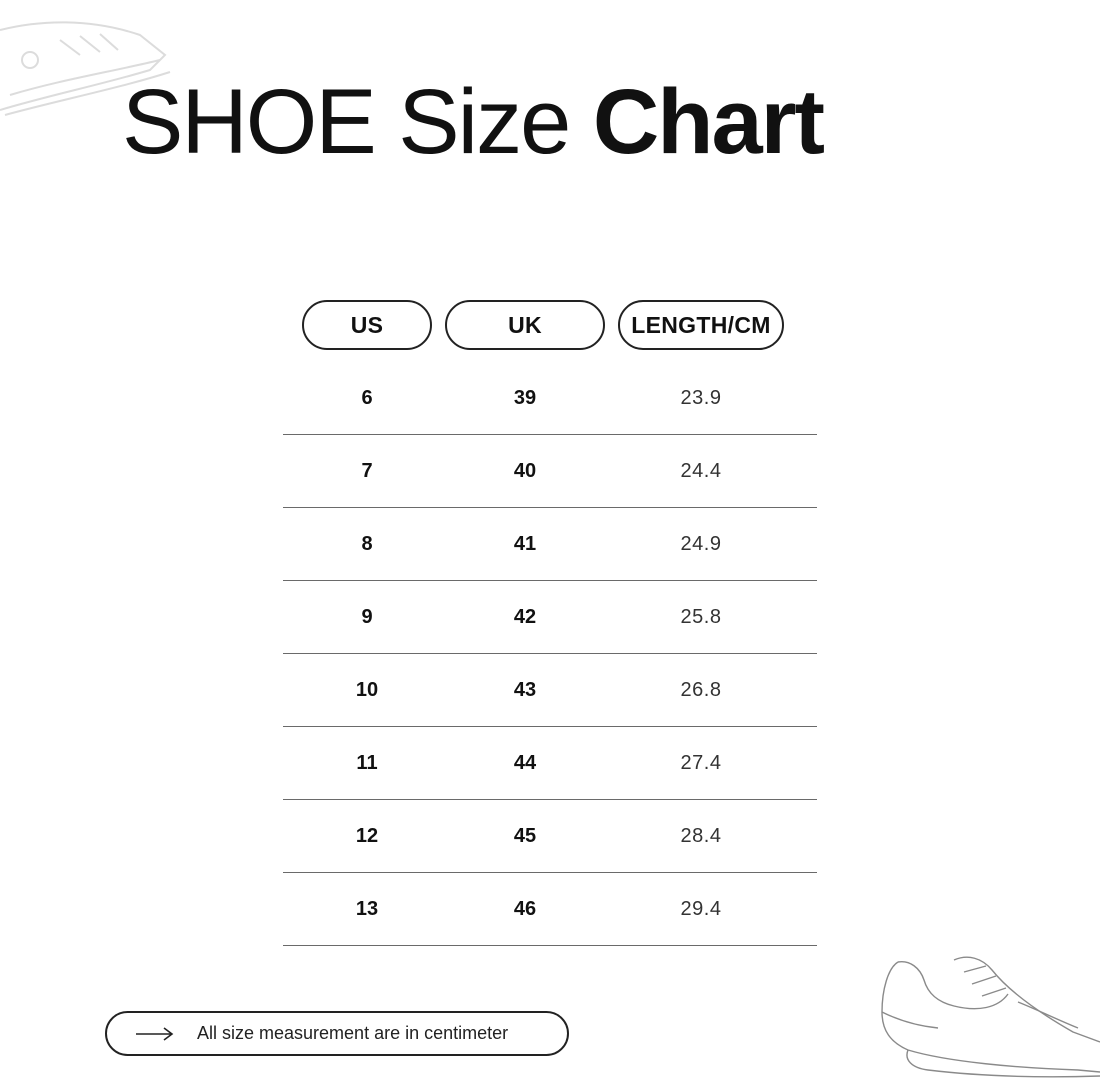  What do you see at coordinates (85, 68) in the screenshot?
I see `shoe-outline-icon` at bounding box center [85, 68].